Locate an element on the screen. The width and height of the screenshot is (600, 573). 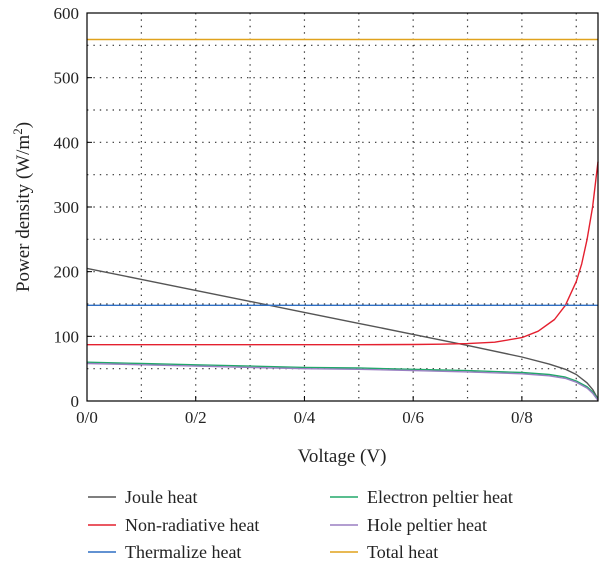
y-tick-label: 600 is located at coordinates (67, 13).